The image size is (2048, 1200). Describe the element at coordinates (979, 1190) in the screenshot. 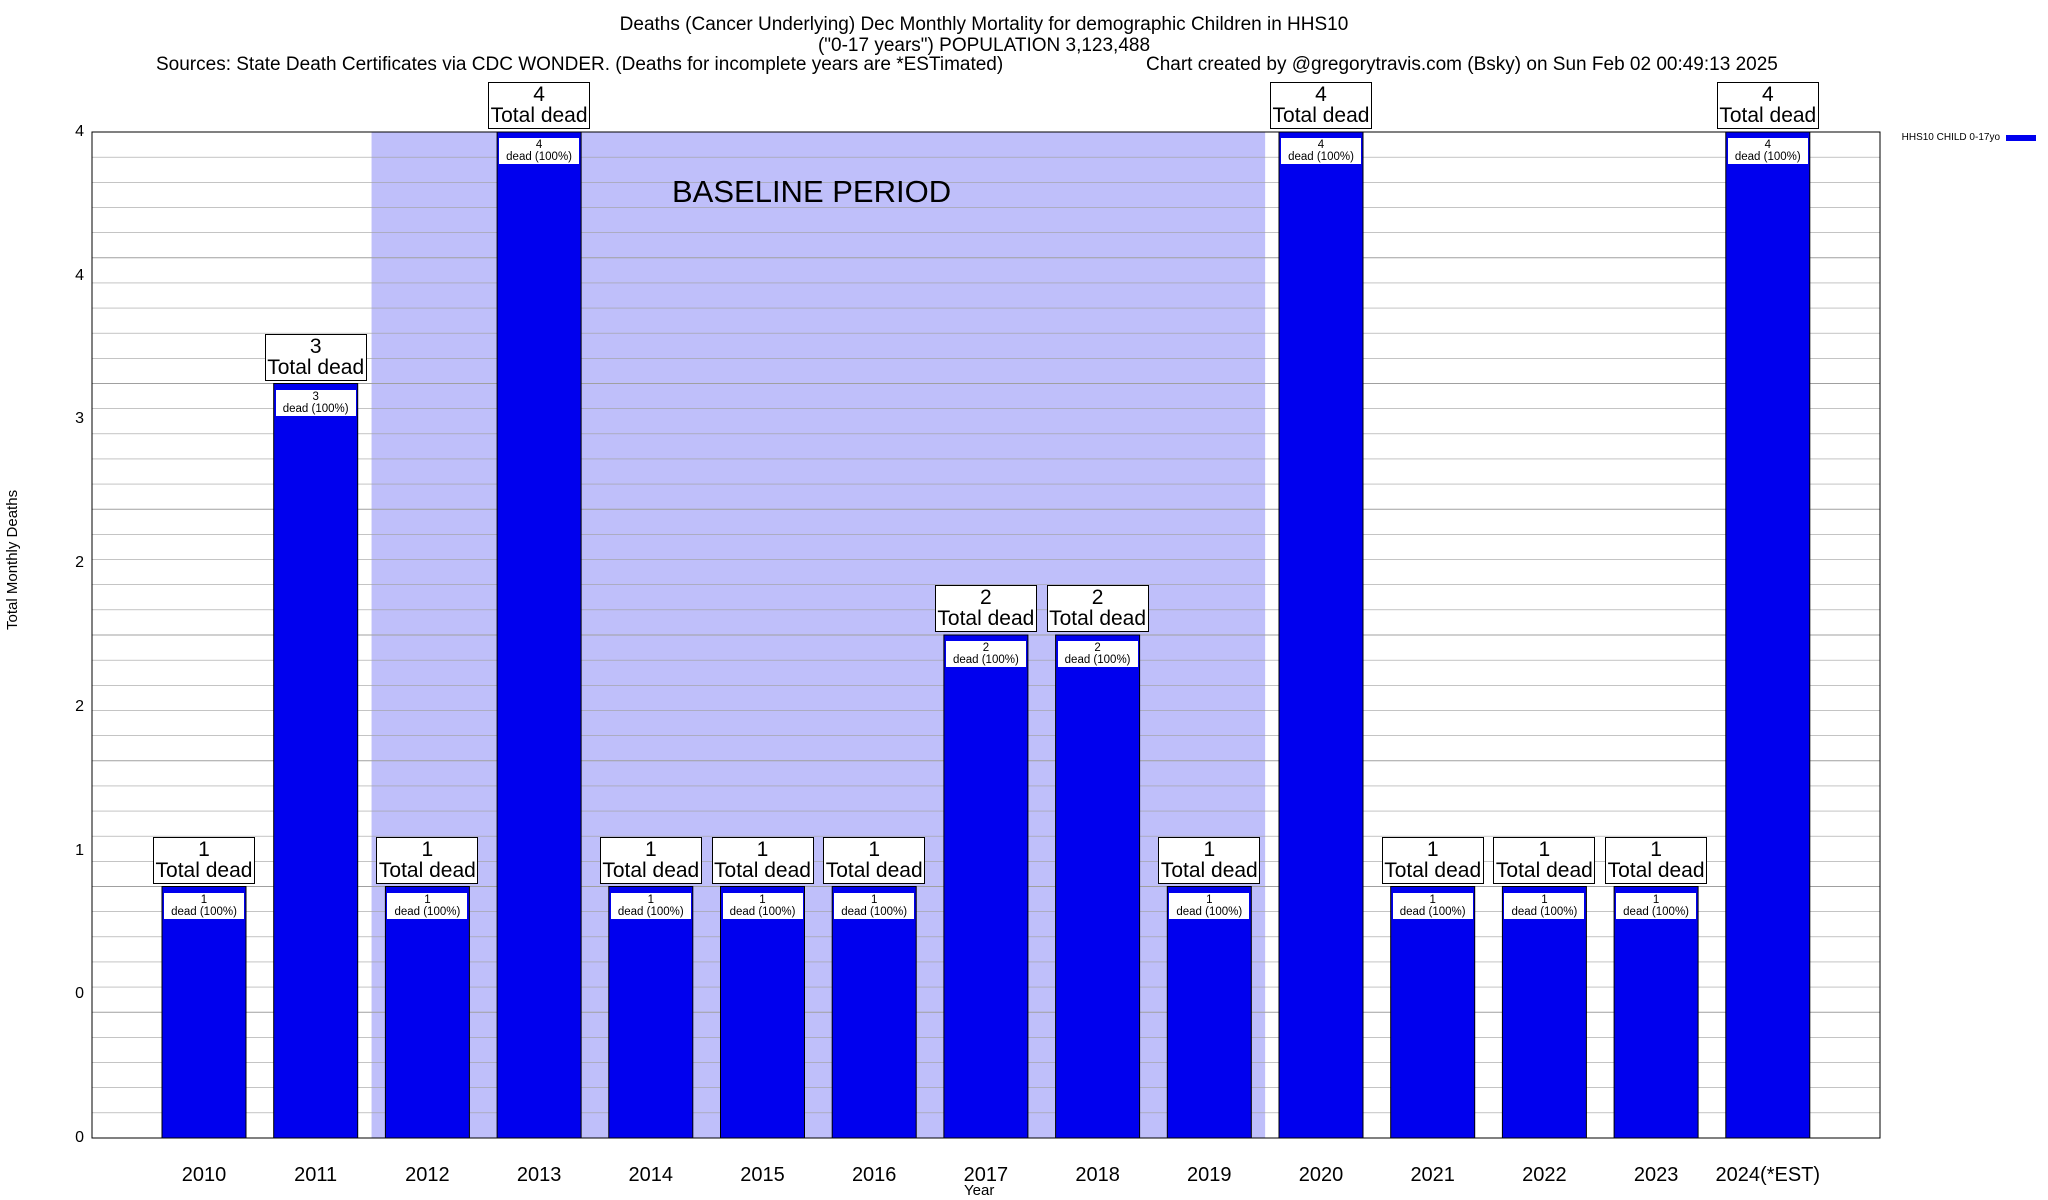

I see `x-axis-label: Year` at that location.